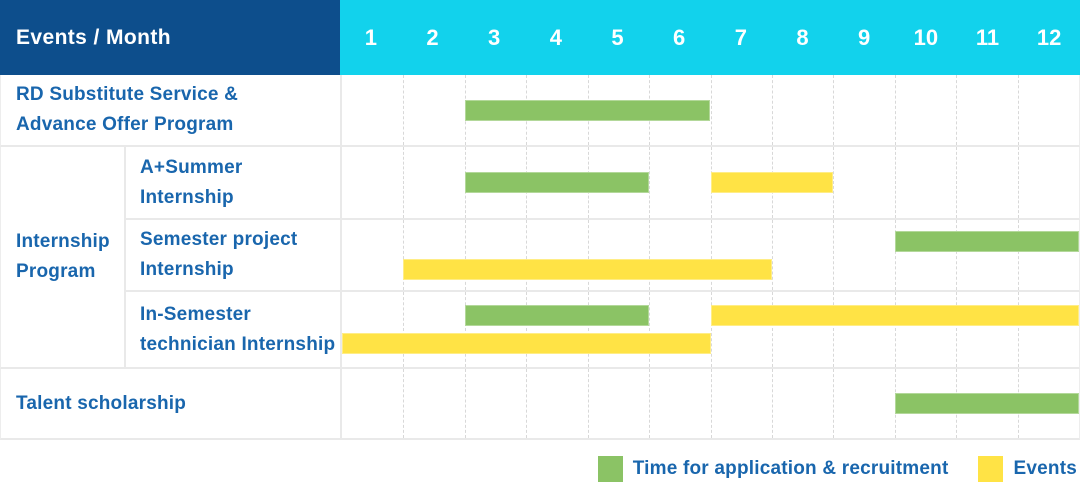 The image size is (1080, 494). I want to click on month-header-5: 5, so click(617, 37).